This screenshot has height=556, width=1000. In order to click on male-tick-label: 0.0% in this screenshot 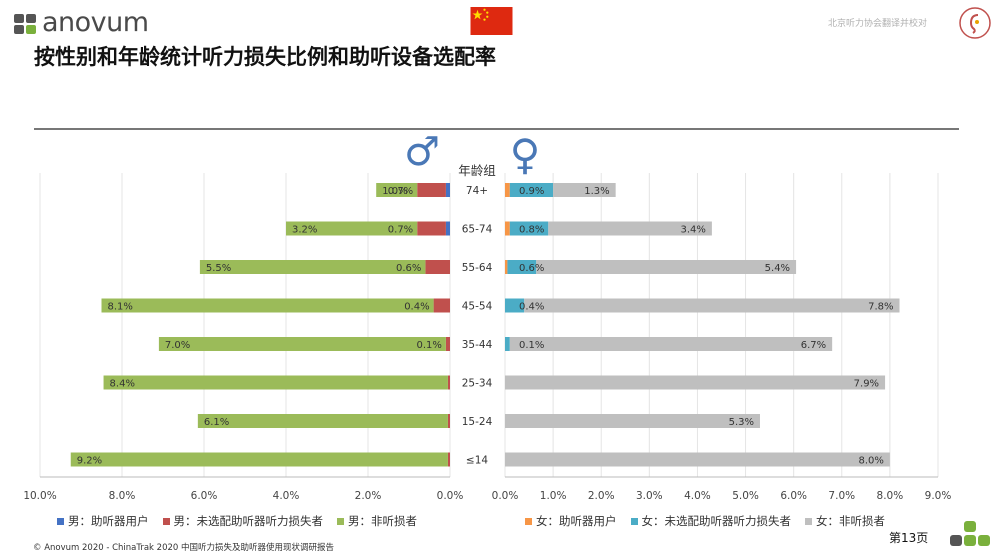, I will do `click(450, 496)`.